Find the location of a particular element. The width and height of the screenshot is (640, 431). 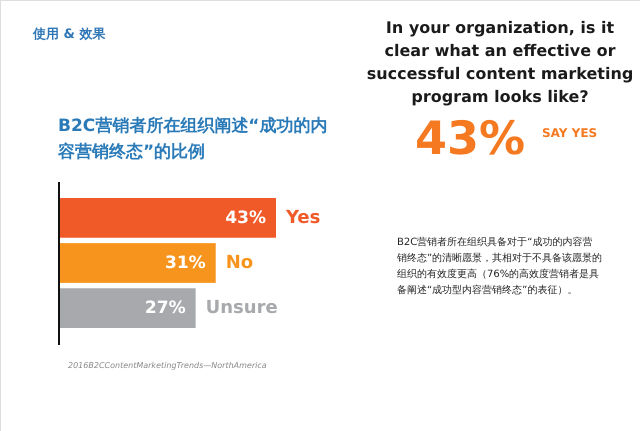

text: 43% is located at coordinates (470, 138).